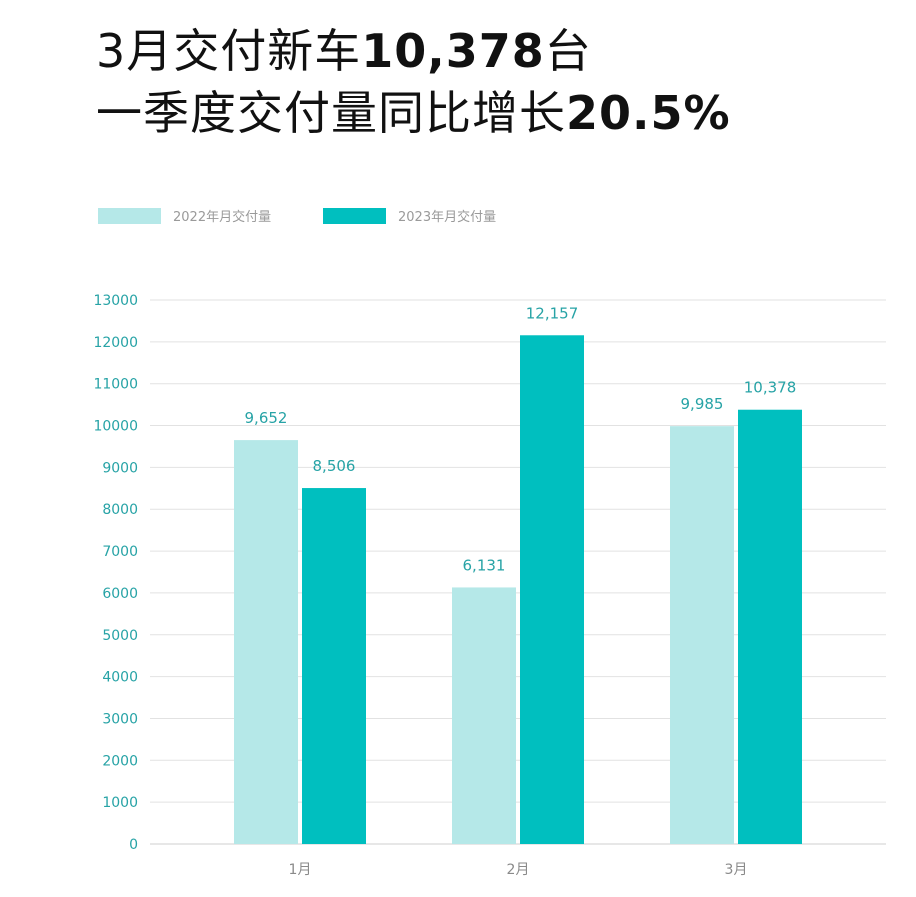 Image resolution: width=916 pixels, height=897 pixels. Describe the element at coordinates (115, 343) in the screenshot. I see `y-tick-label: 12000` at that location.